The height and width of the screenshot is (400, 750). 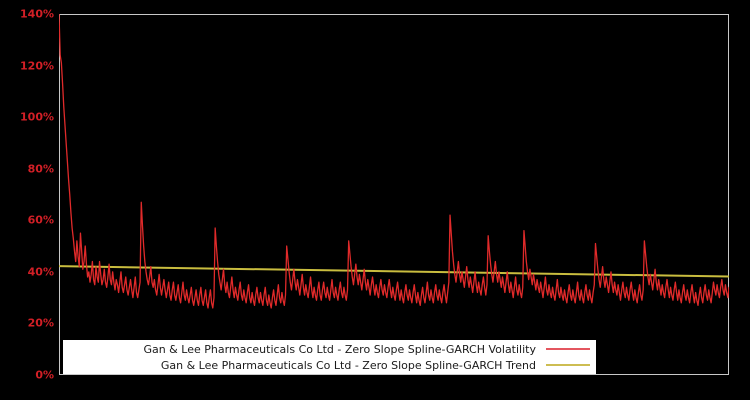 What do you see at coordinates (44, 375) in the screenshot?
I see `y-tick-label: 0%` at bounding box center [44, 375].